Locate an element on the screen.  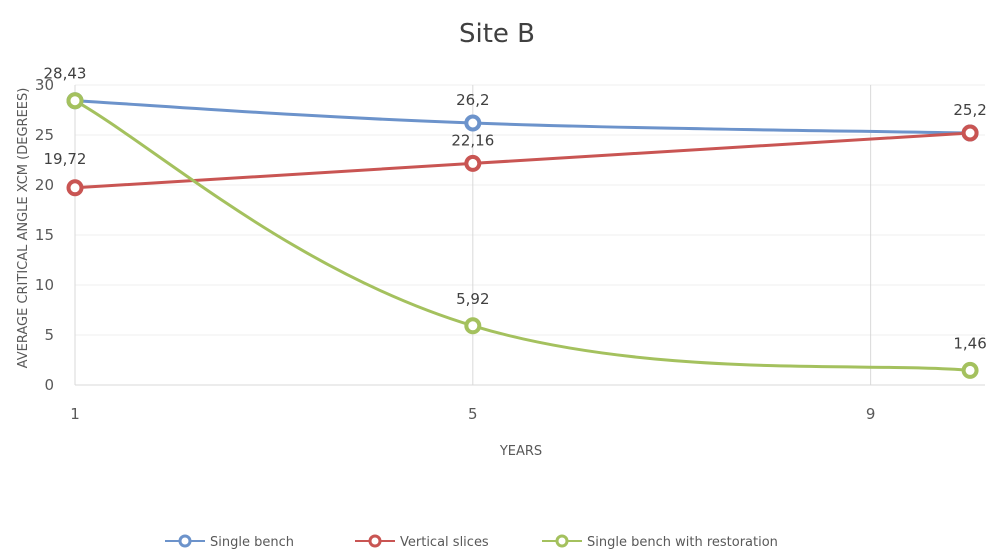
y-axis-ticks: 0 5 10 15 20 25 30 is located at coordinates (44, 235).